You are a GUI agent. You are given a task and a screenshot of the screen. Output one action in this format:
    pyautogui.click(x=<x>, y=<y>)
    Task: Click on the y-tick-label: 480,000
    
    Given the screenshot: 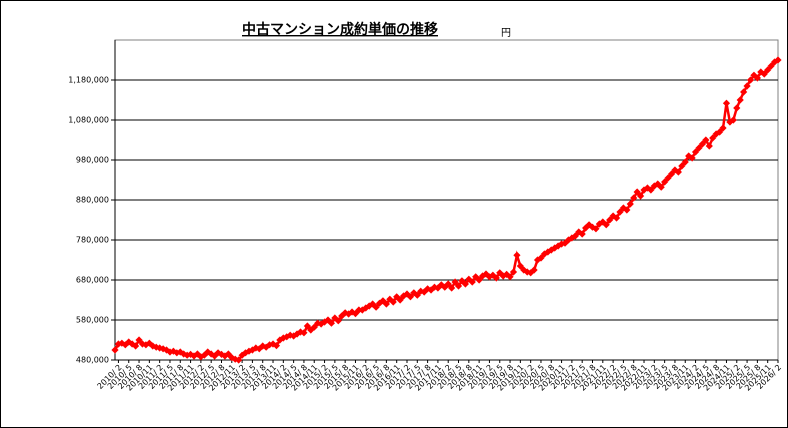 What is the action you would take?
    pyautogui.click(x=92, y=360)
    